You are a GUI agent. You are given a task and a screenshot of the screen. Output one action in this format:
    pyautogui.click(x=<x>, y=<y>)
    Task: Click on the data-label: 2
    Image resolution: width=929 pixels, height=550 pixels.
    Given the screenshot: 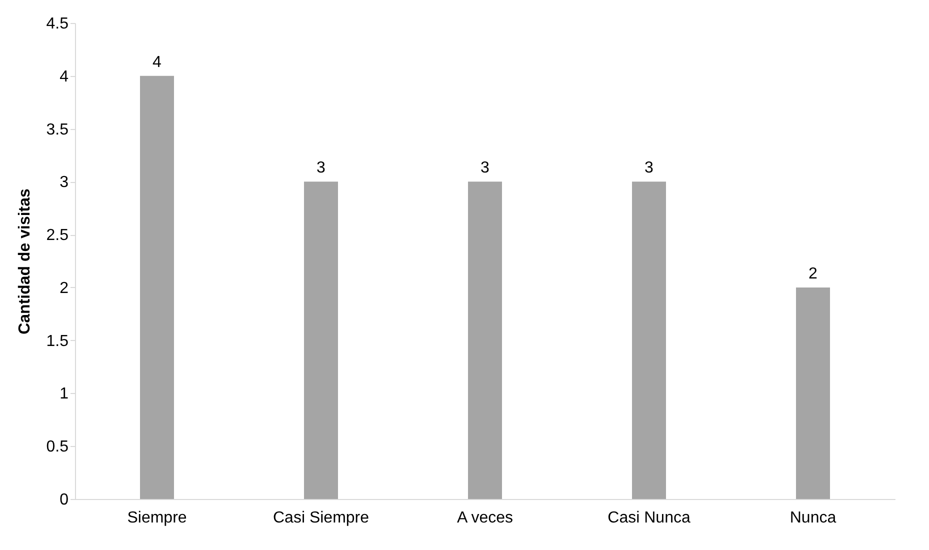 What is the action you would take?
    pyautogui.click(x=813, y=273)
    